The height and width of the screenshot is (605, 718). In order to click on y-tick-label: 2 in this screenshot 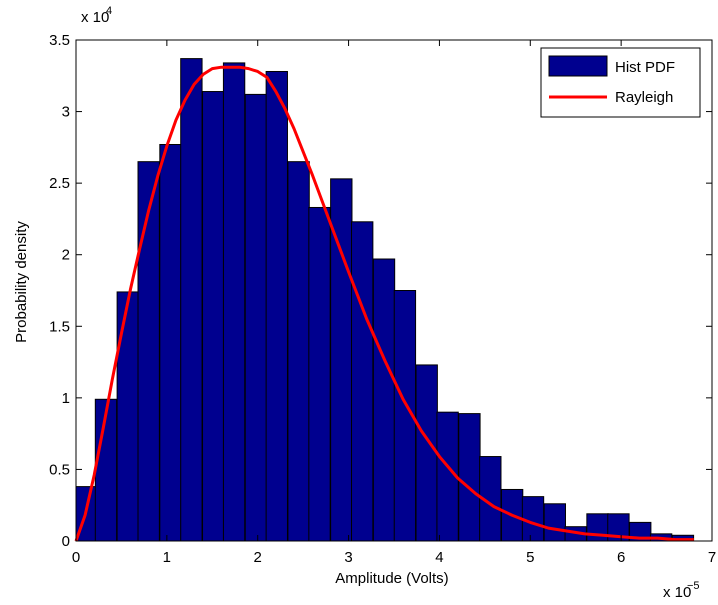, I will do `click(66, 255)`.